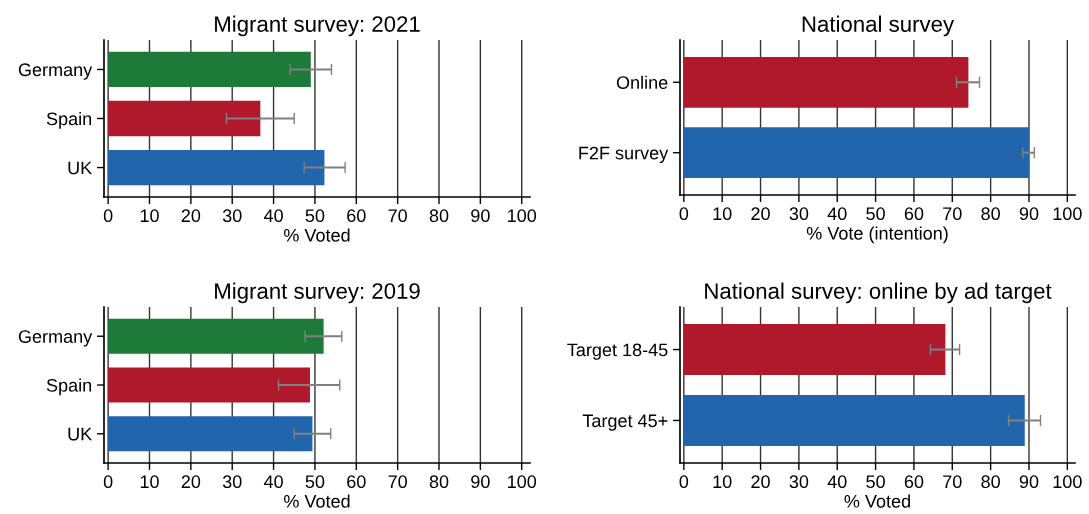 This screenshot has width=1089, height=514. I want to click on y-tick-label: Target 45+, so click(625, 422).